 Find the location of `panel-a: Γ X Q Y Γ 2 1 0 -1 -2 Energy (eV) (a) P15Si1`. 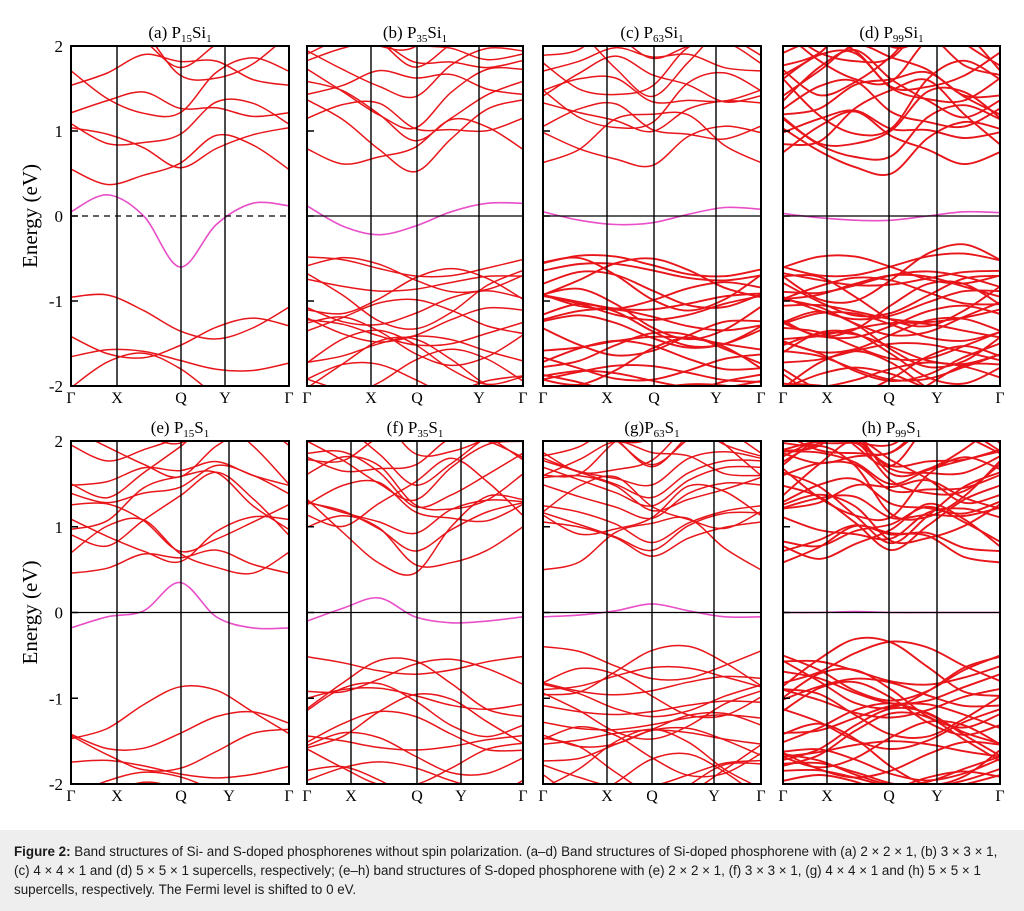

panel-a: Γ X Q Y Γ 2 1 0 -1 -2 Energy (eV) (a) P15Si1 is located at coordinates (156, 215).